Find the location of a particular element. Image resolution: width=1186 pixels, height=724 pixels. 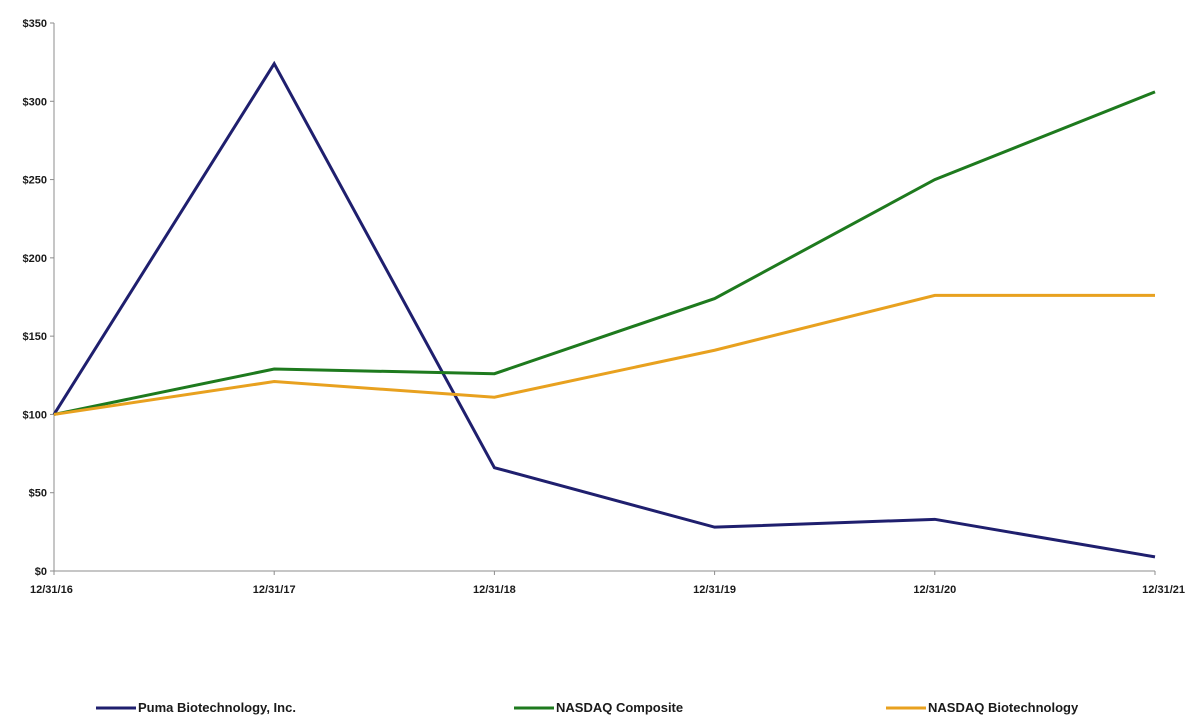

x-tick-label: 12/31/21 is located at coordinates (1163, 590).